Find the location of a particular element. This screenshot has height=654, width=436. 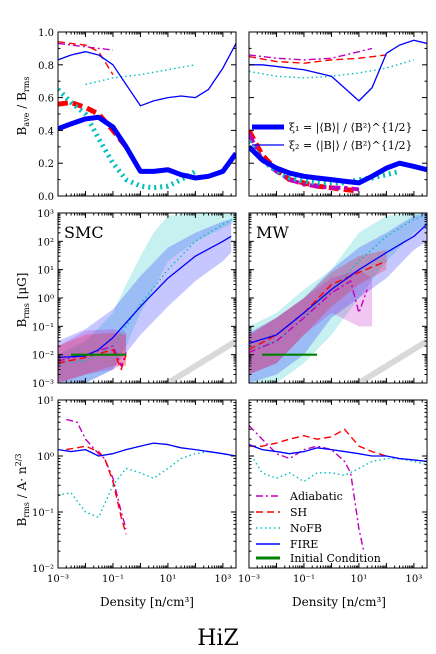

sh-legend-label: SH is located at coordinates (298, 512).